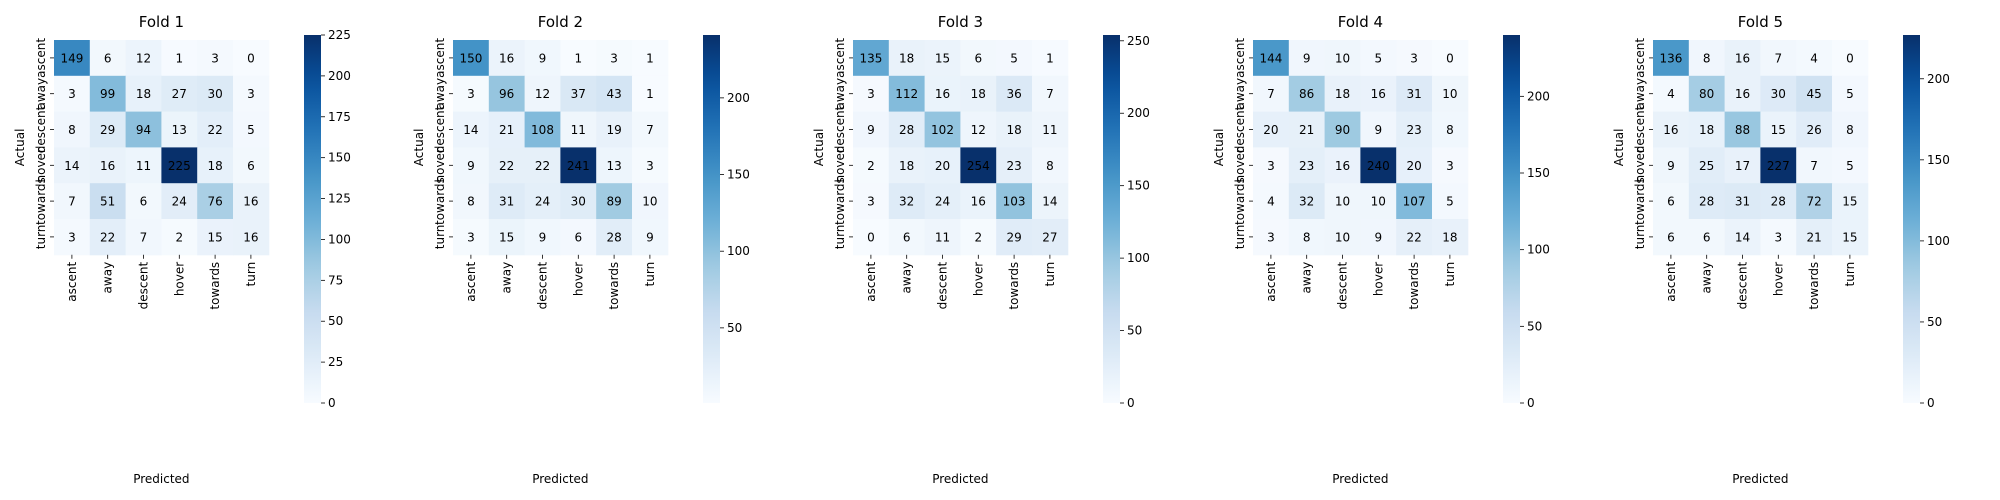 This screenshot has height=500, width=2000. What do you see at coordinates (339, 199) in the screenshot?
I see `colorbar-tick-label: 125` at bounding box center [339, 199].